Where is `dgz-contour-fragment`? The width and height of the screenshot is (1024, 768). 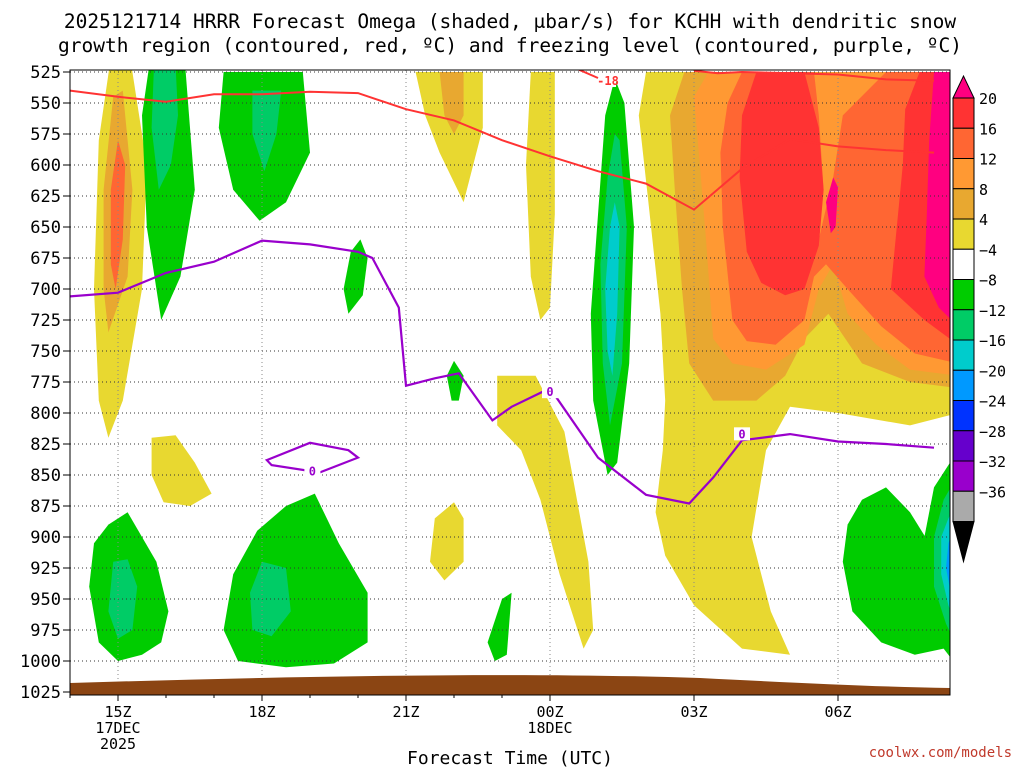 dgz-contour-fragment is located at coordinates (588, 74).